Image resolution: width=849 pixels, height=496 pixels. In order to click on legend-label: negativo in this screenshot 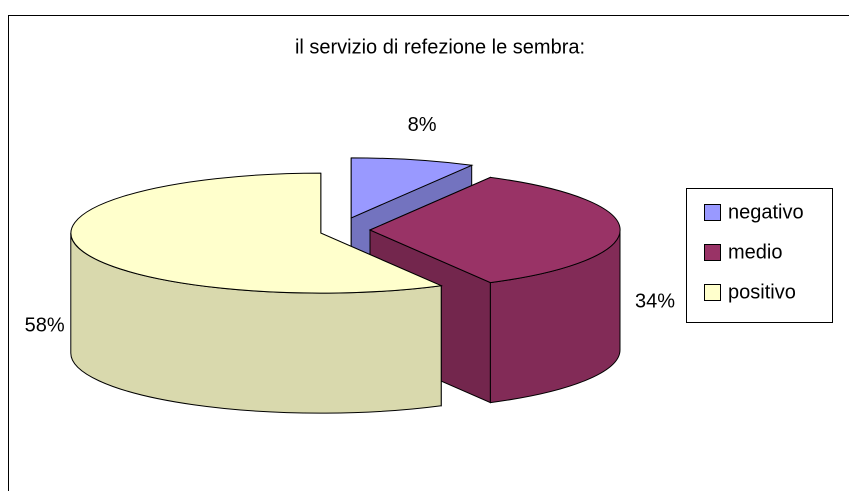, I will do `click(766, 212)`.